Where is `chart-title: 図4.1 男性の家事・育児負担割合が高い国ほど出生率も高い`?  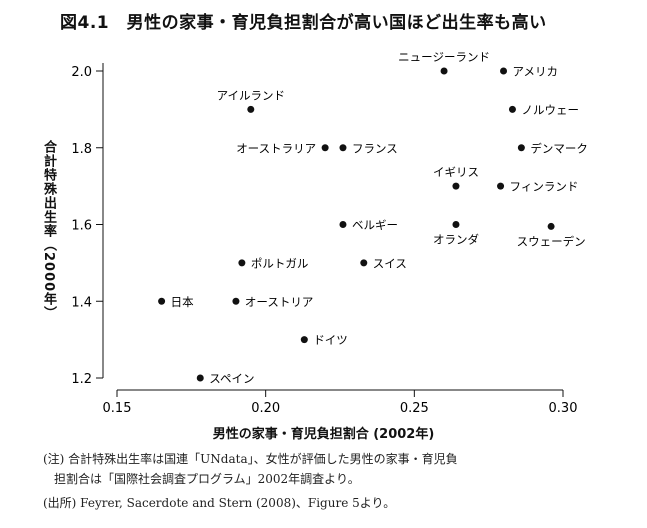
chart-title: 図4.1 男性の家事・育児負担割合が高い国ほど出生率も高い is located at coordinates (303, 23).